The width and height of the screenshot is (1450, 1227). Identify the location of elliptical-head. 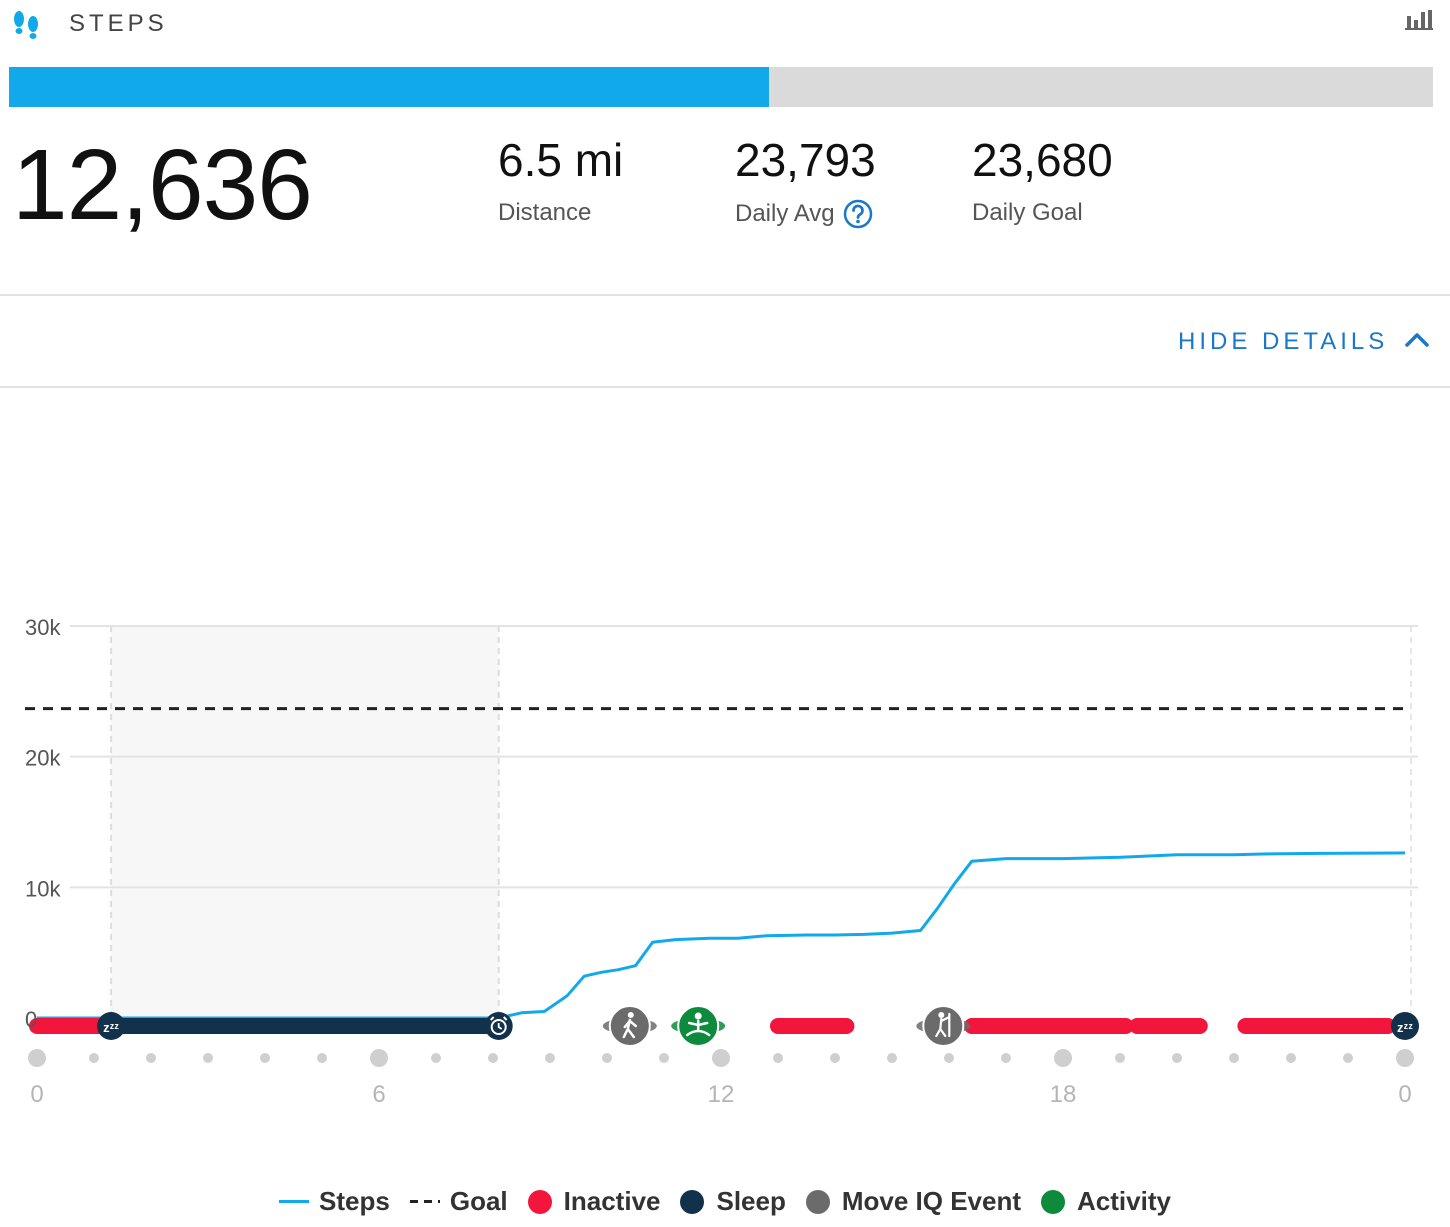
(941, 1015).